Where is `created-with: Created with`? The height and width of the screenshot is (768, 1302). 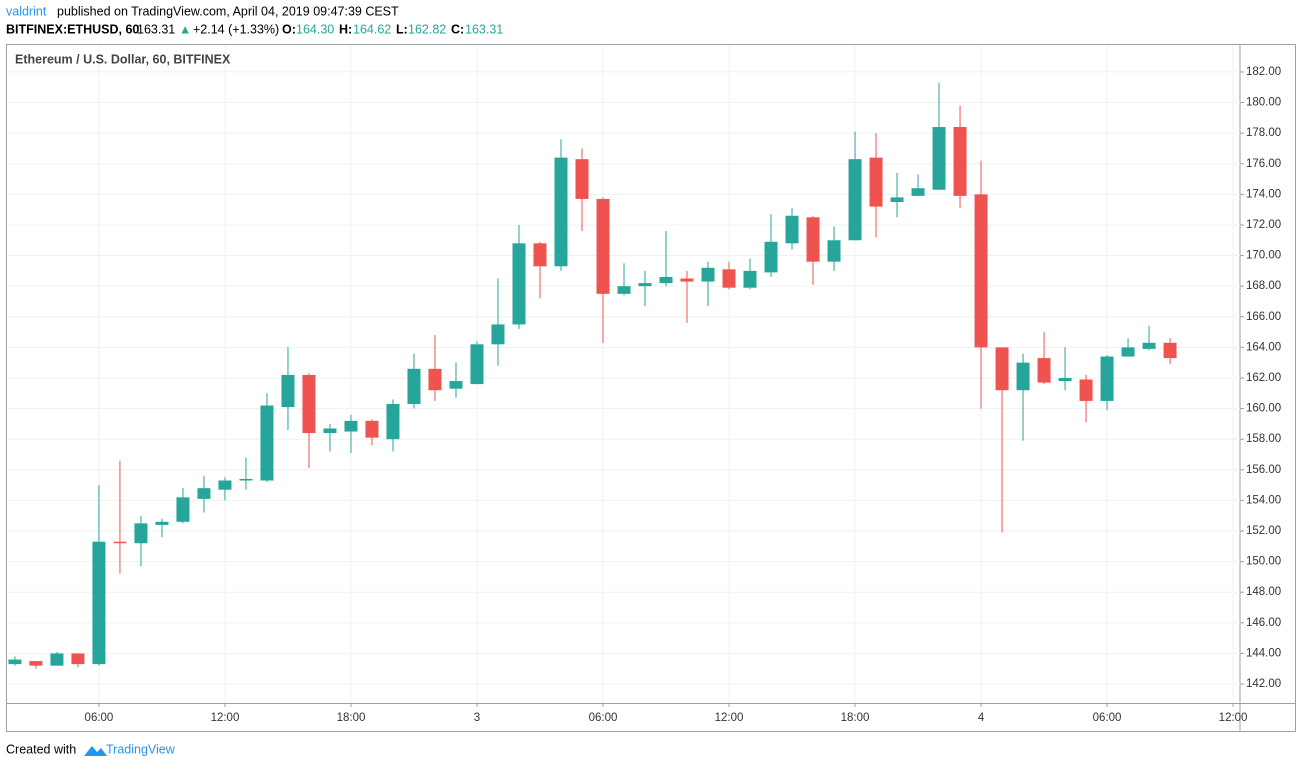
created-with: Created with is located at coordinates (41, 749).